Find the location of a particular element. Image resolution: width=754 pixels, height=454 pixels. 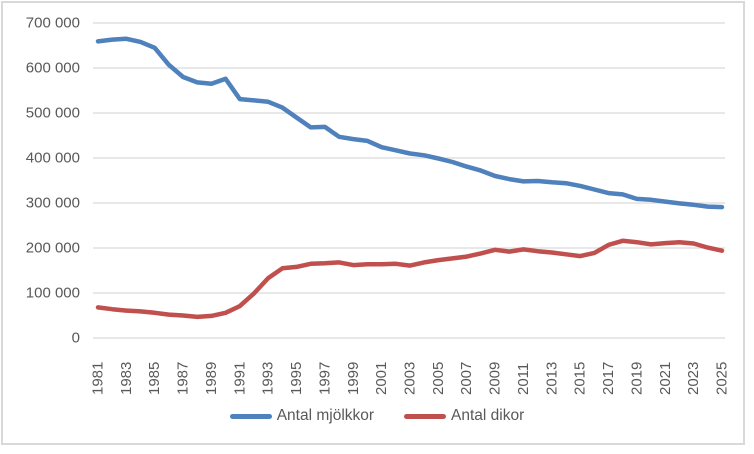

legend-label: Antal dikor is located at coordinates (488, 415).